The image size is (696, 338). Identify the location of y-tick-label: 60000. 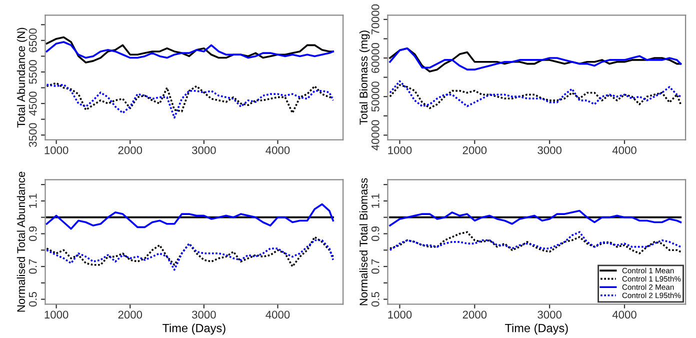
(375, 58).